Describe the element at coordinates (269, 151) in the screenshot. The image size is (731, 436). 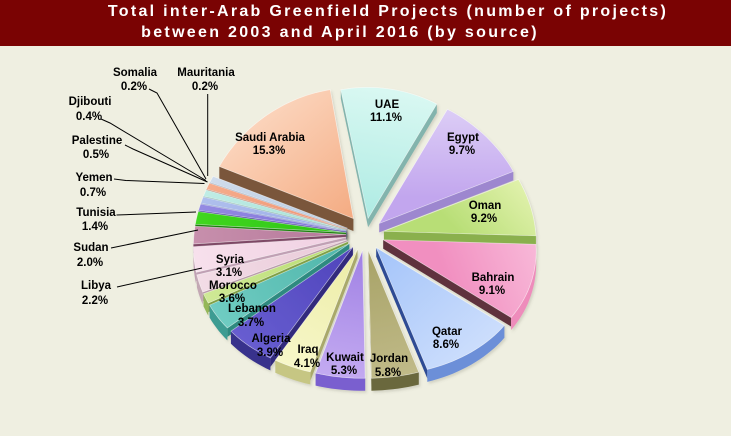
I see `svg-text: 15.3%` at that location.